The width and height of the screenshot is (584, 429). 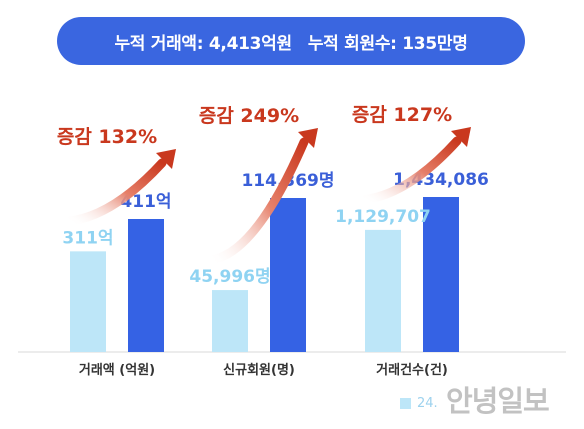 What do you see at coordinates (229, 277) in the screenshot?
I see `value-label-prev-2: 45,996명` at bounding box center [229, 277].